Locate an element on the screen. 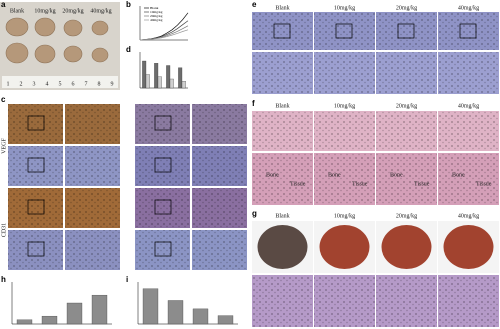  panel-letter: d is located at coordinates (128, 49).